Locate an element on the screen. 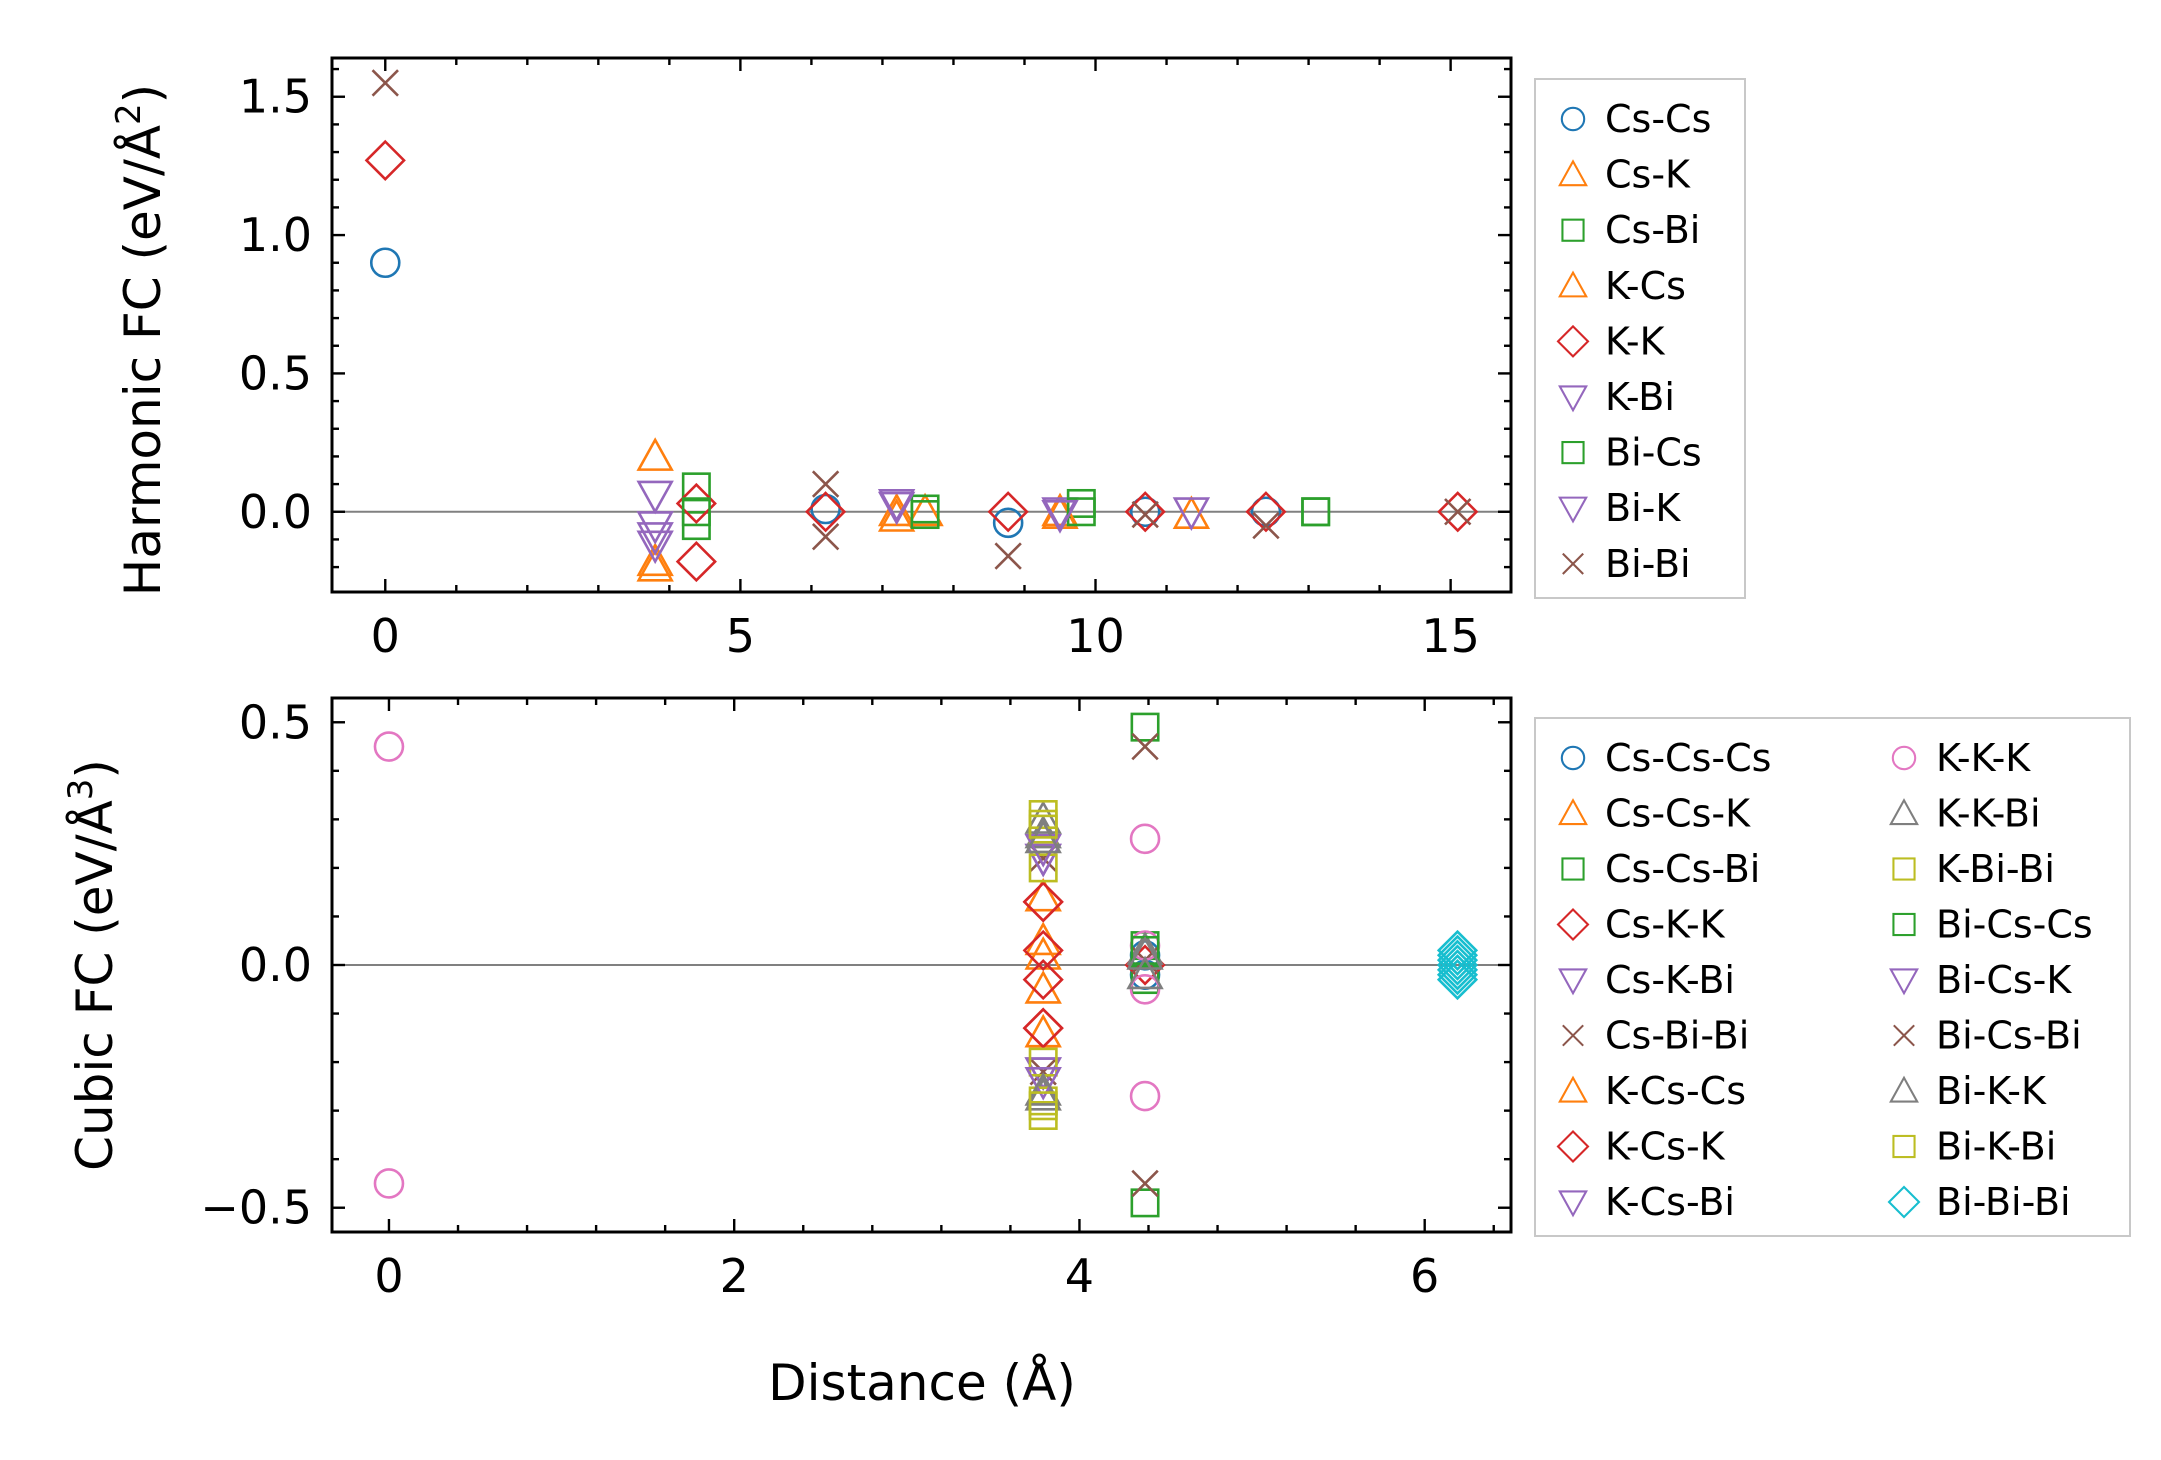  x-tick-label: 5 is located at coordinates (740, 636).